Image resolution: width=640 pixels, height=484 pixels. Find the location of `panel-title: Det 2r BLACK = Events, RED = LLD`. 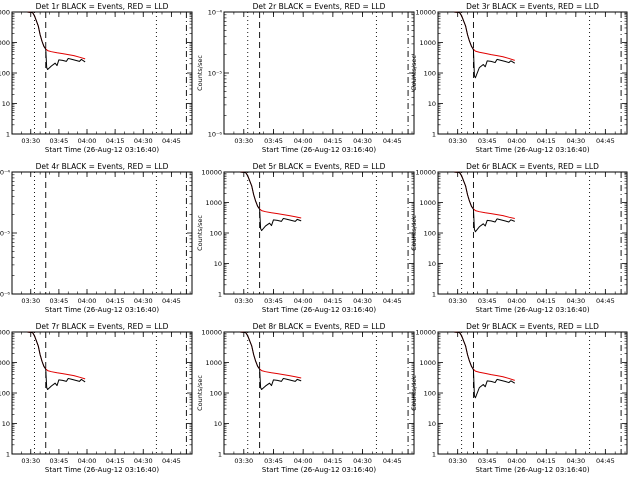

panel-title: Det 2r BLACK = Events, RED = LLD is located at coordinates (319, 6).